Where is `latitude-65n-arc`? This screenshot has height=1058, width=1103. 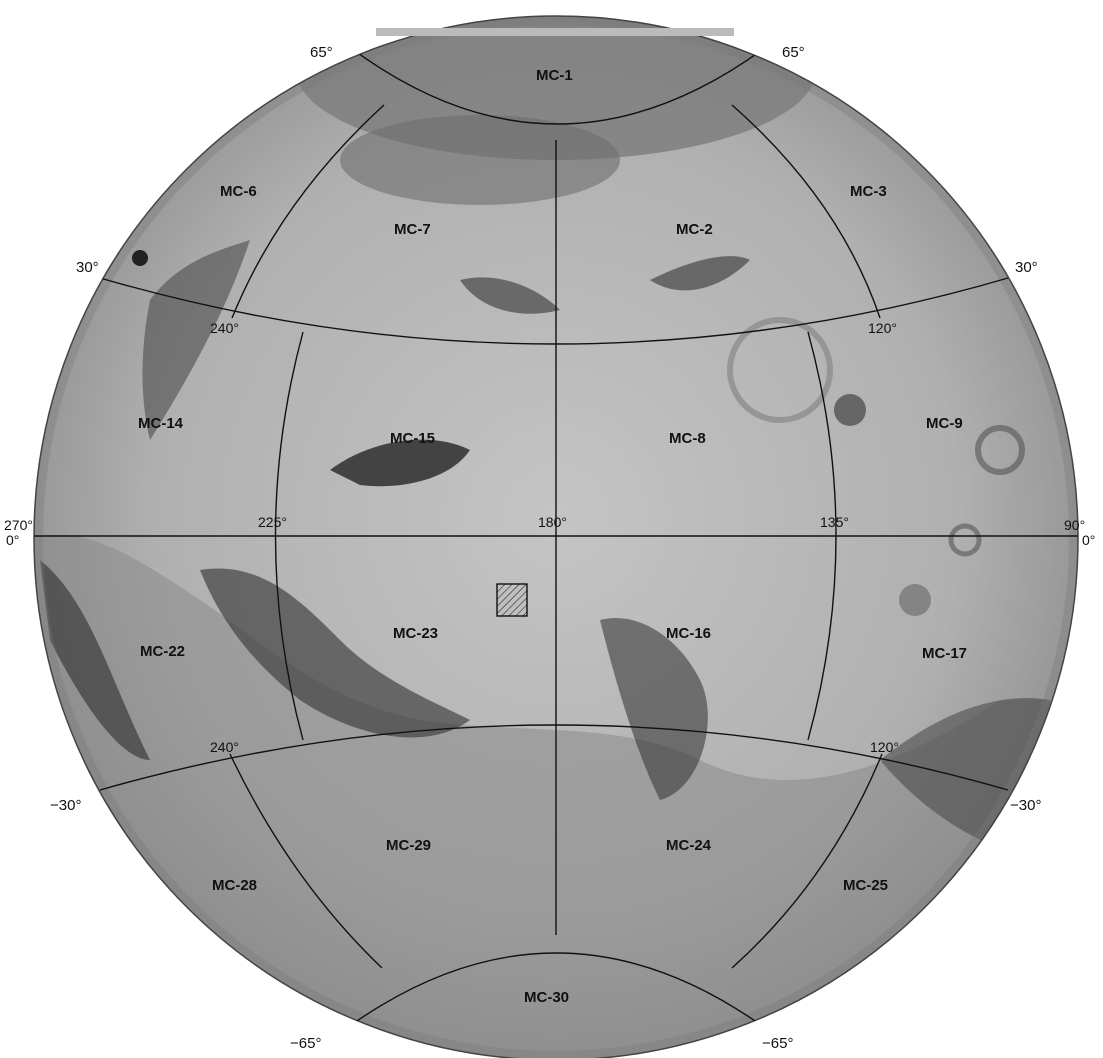 latitude-65n-arc is located at coordinates (558, 81).